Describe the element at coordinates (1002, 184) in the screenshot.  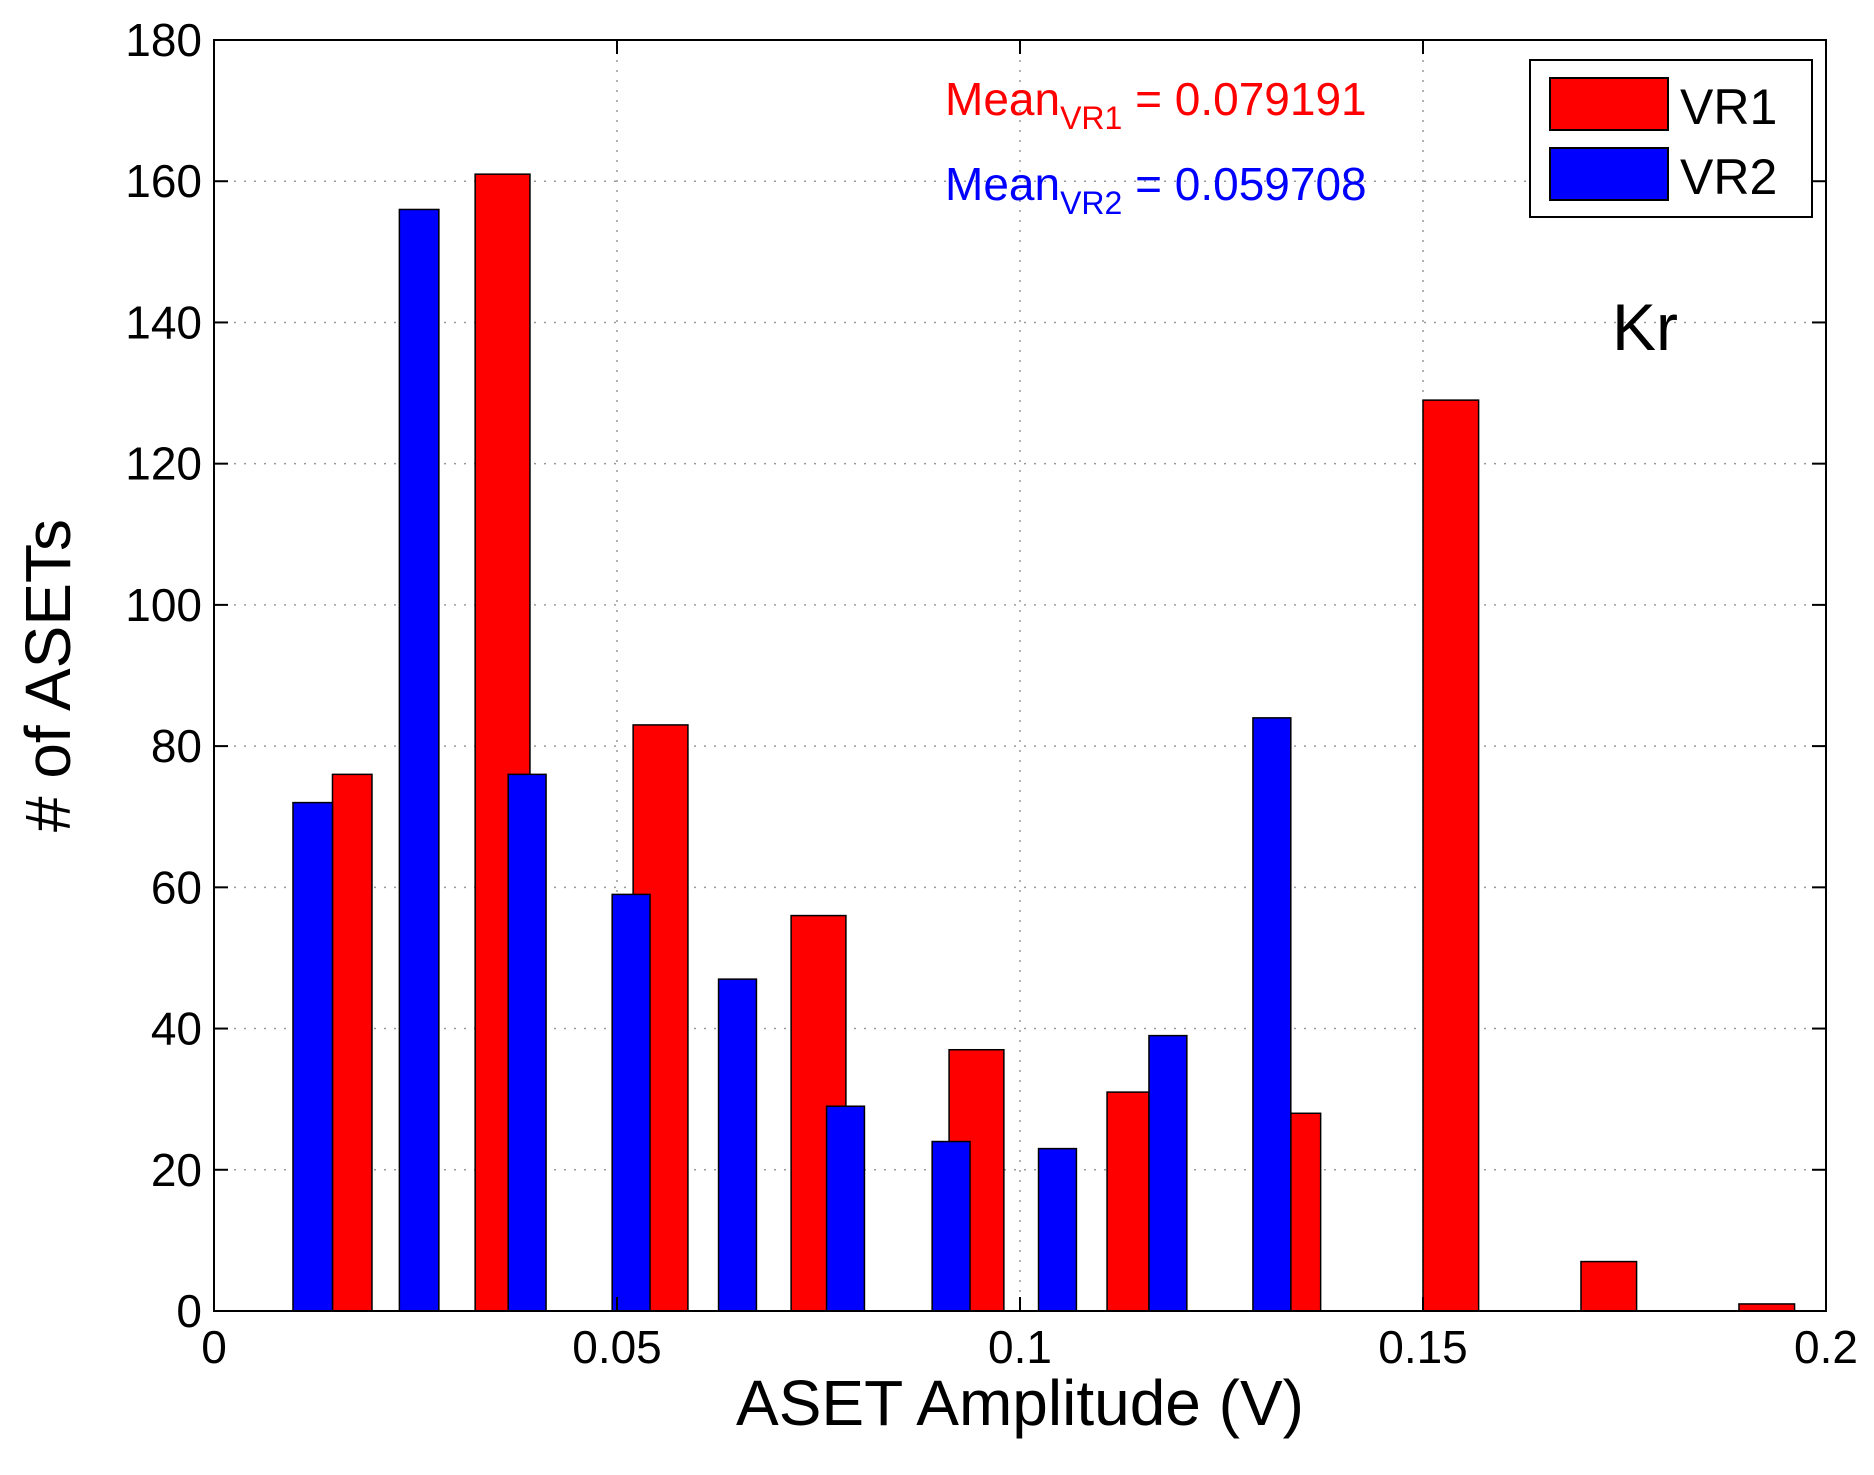
I see `mean-vr2-base: Mean` at that location.